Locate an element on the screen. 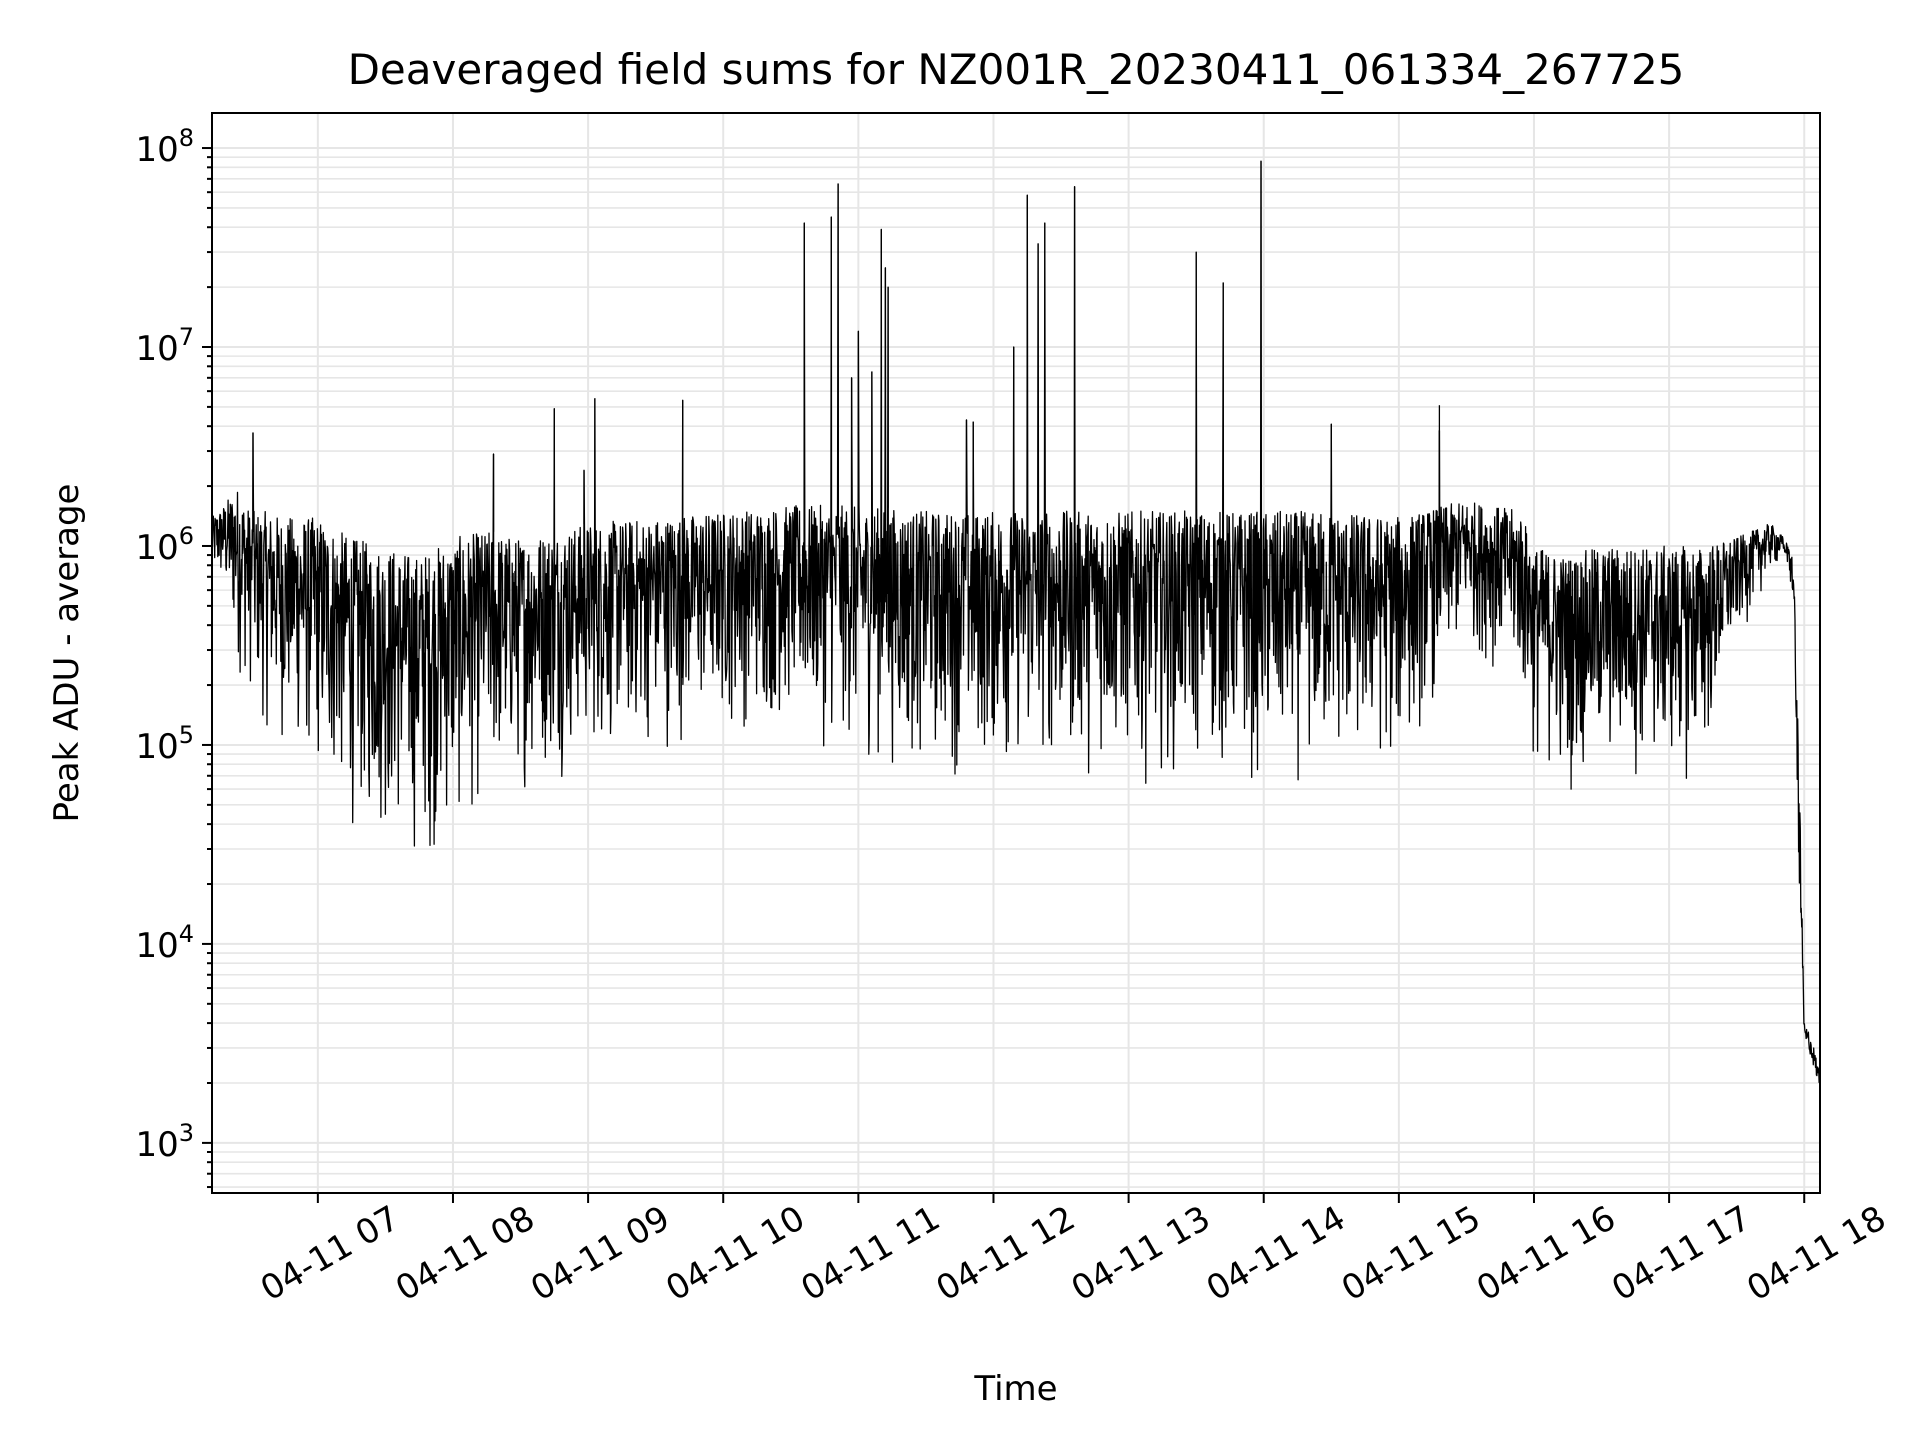 Image resolution: width=1920 pixels, height=1440 pixels. y-tick-label: 10⁷ is located at coordinates (164, 346).